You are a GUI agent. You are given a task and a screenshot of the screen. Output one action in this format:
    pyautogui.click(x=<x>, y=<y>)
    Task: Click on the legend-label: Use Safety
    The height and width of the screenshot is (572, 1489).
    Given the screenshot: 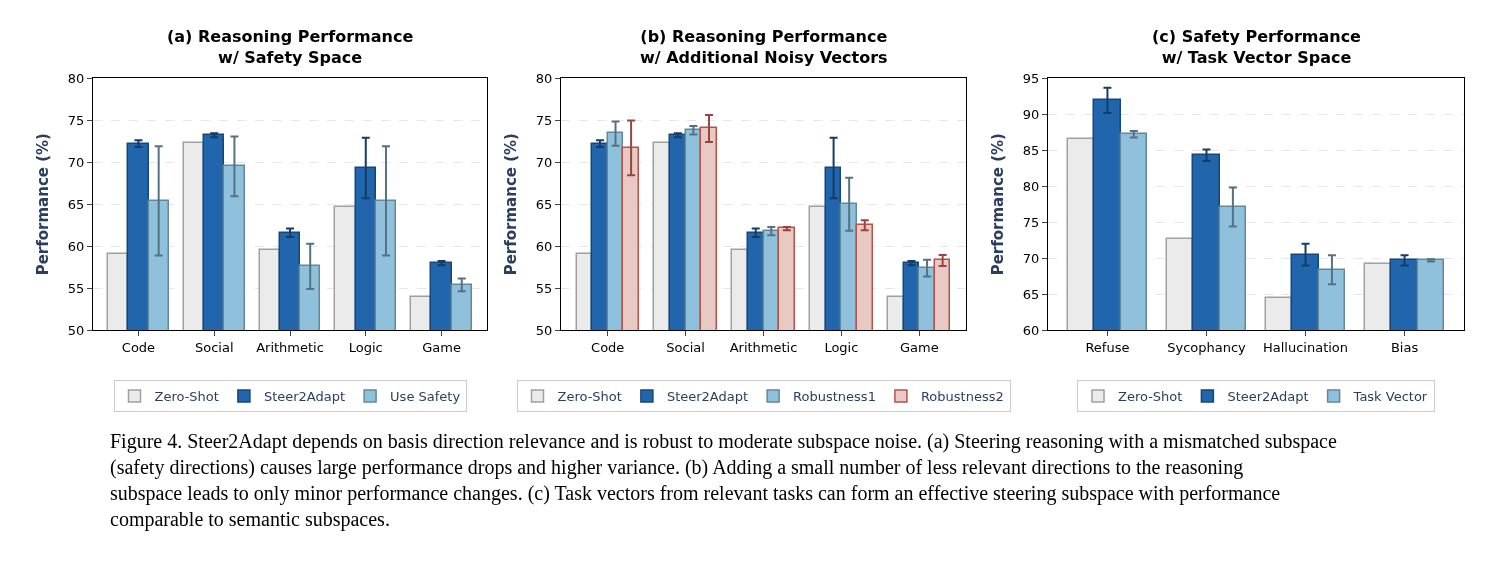 What is the action you would take?
    pyautogui.click(x=425, y=396)
    